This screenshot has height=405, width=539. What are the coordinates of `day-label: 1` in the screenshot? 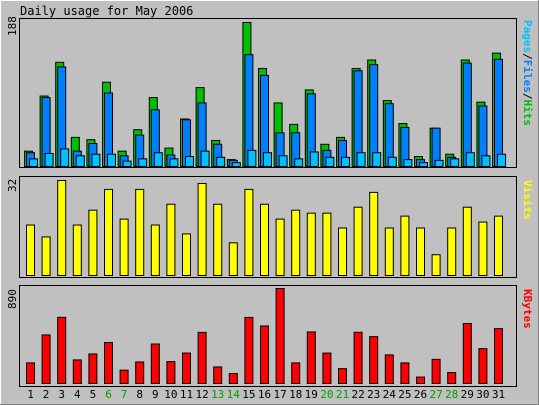 It's located at (30, 394).